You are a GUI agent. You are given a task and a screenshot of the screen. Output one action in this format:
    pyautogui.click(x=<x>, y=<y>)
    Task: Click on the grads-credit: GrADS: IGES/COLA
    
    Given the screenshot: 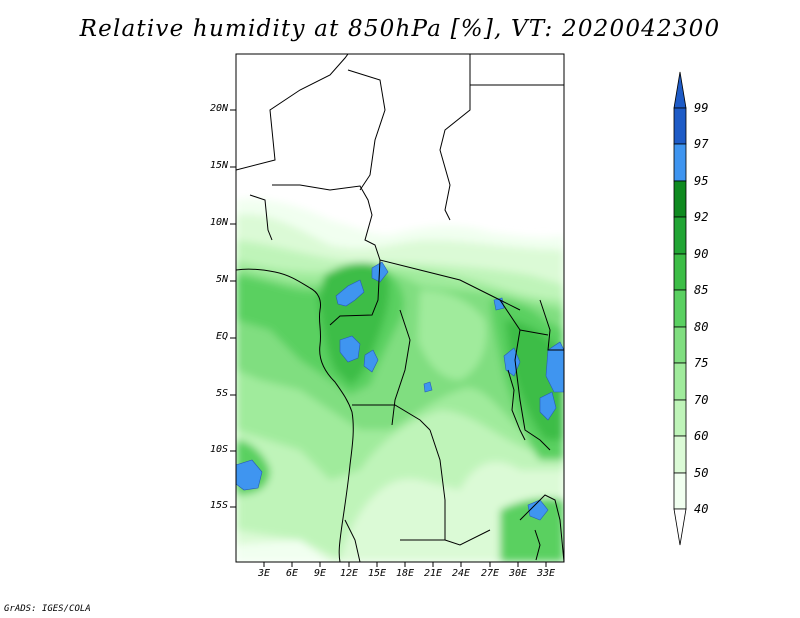 What is the action you would take?
    pyautogui.click(x=47, y=609)
    